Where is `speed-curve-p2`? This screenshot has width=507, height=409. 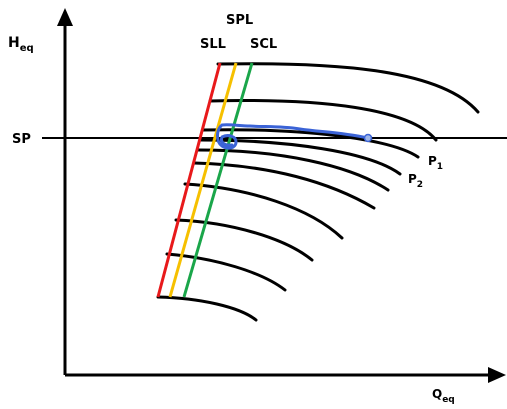
speed-curve-p2 is located at coordinates (300, 157).